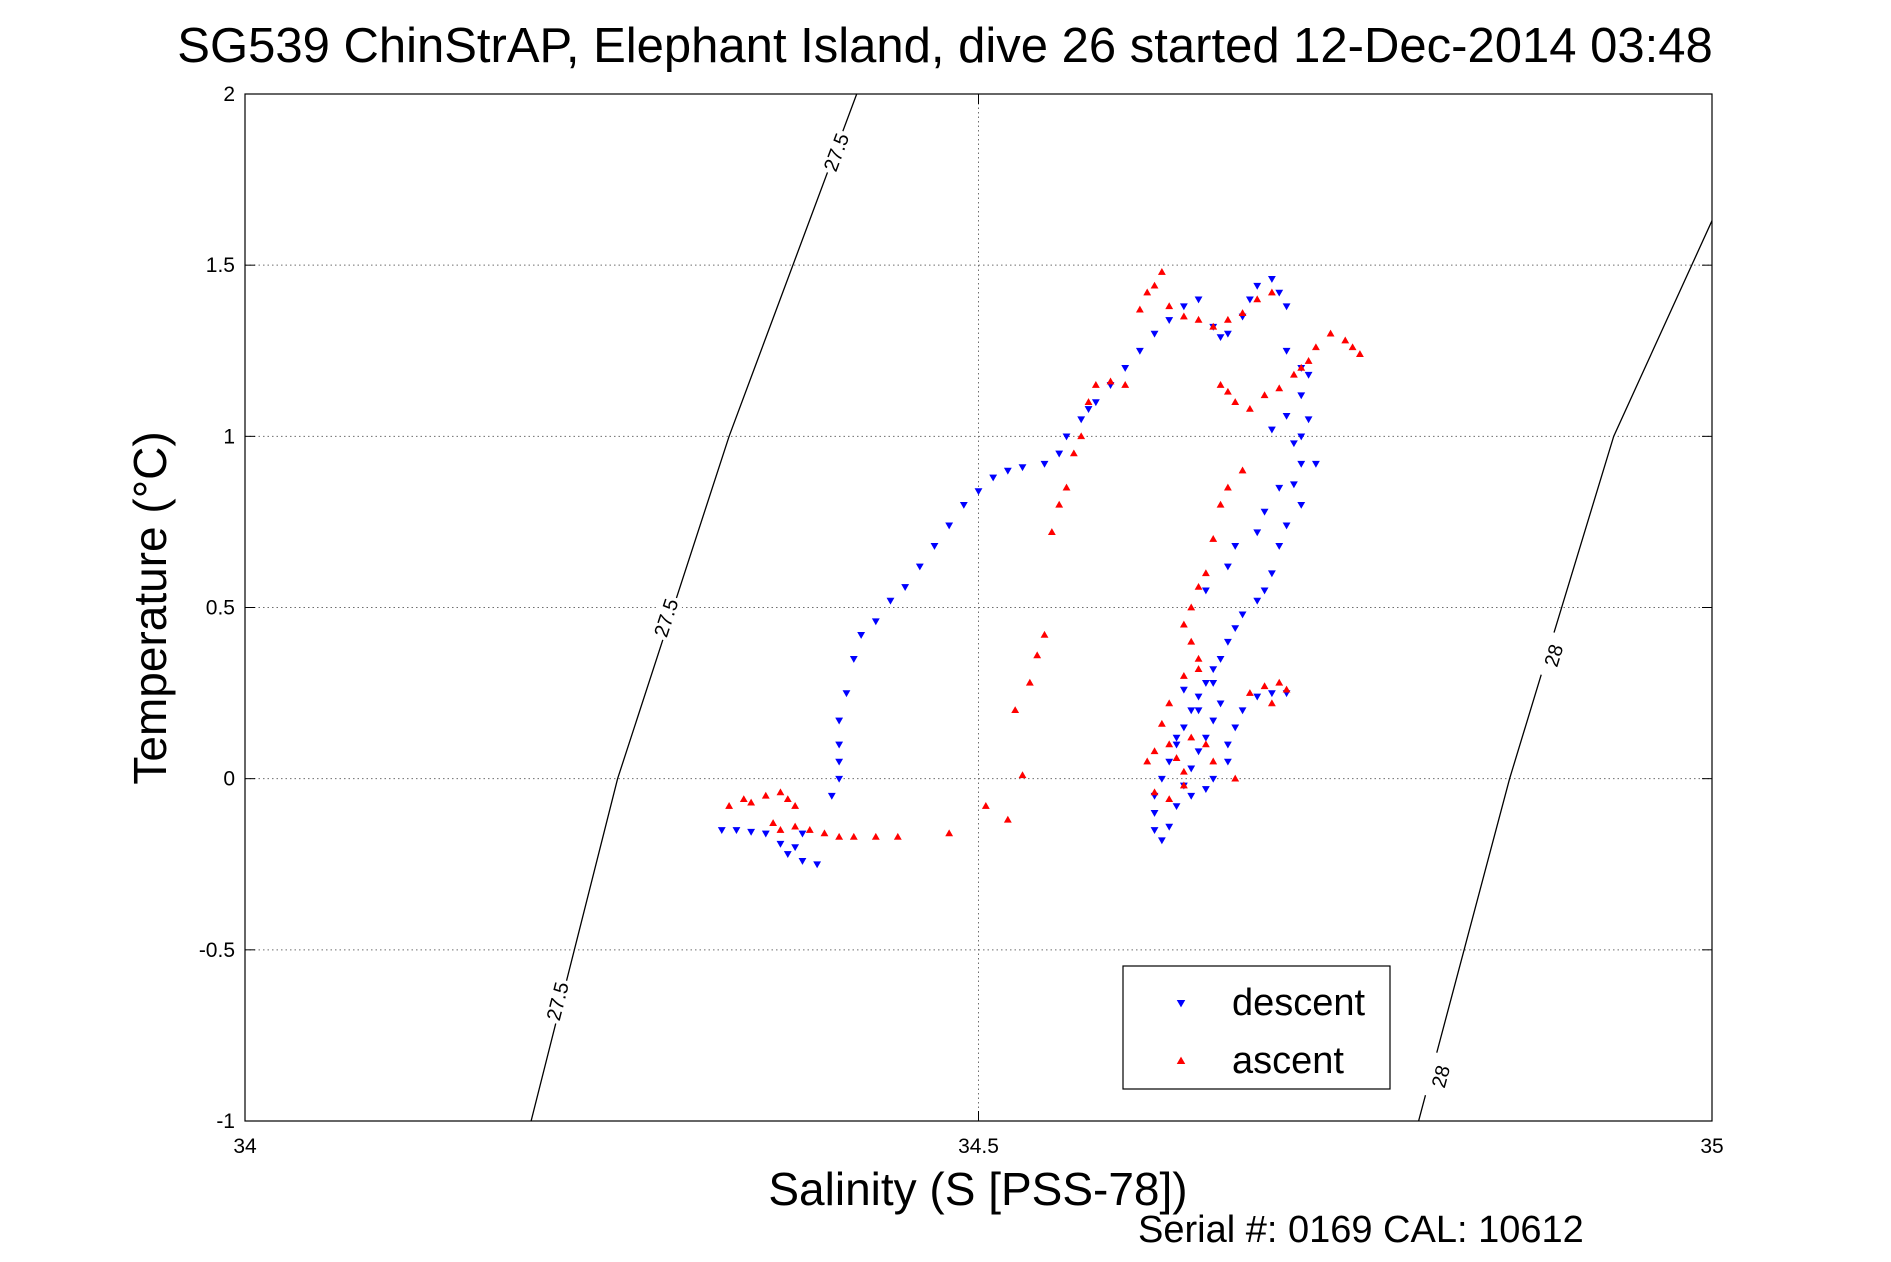 This screenshot has width=1891, height=1262. What do you see at coordinates (666, 618) in the screenshot?
I see `contour-label-bg` at bounding box center [666, 618].